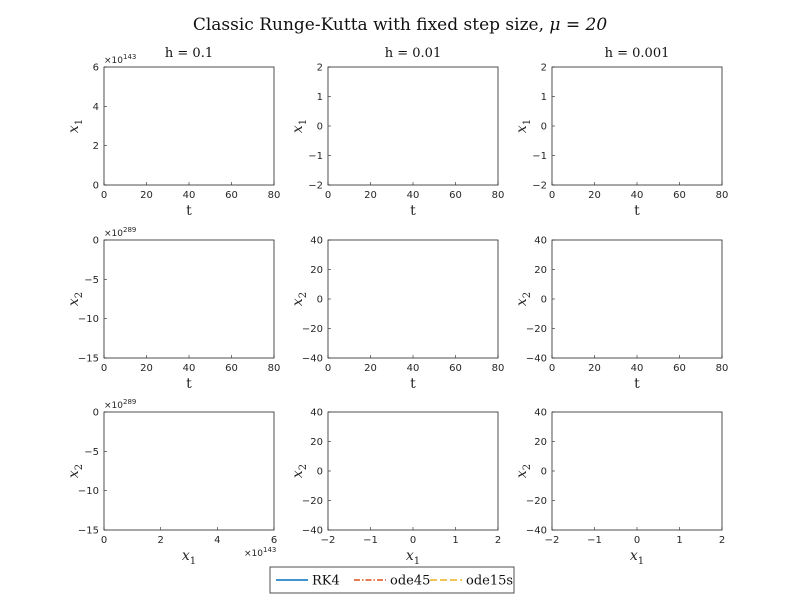 The image size is (800, 600). I want to click on y-exponent-label: ×10143, so click(120, 59).